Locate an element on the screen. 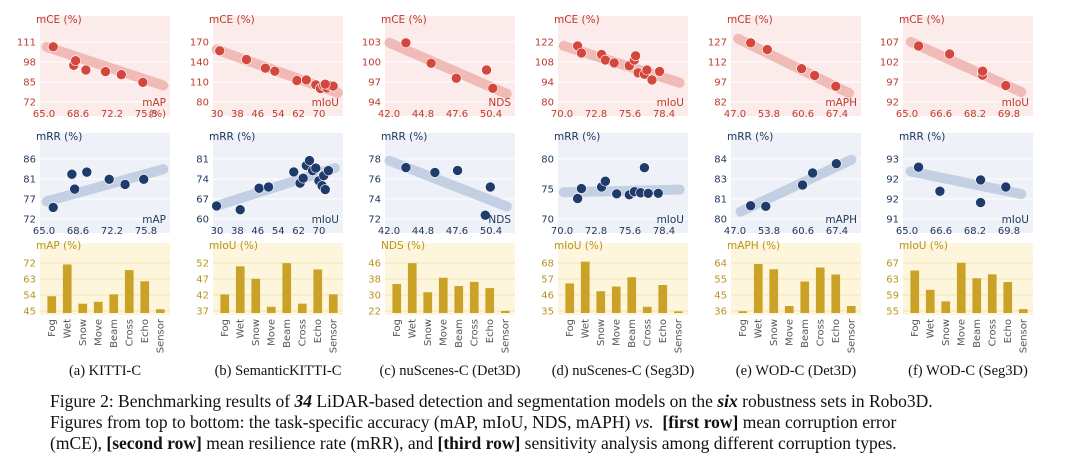  y-axis-label: mAPH (%) is located at coordinates (753, 246).